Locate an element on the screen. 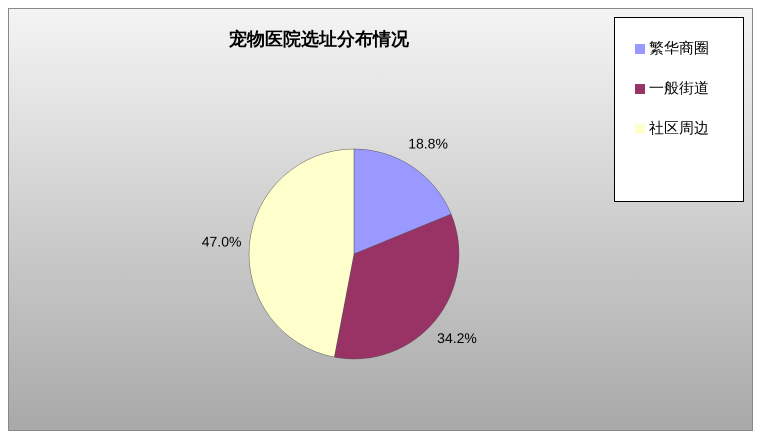 This screenshot has width=761, height=439. text: 宠物医院选址分布情况 is located at coordinates (319, 39).